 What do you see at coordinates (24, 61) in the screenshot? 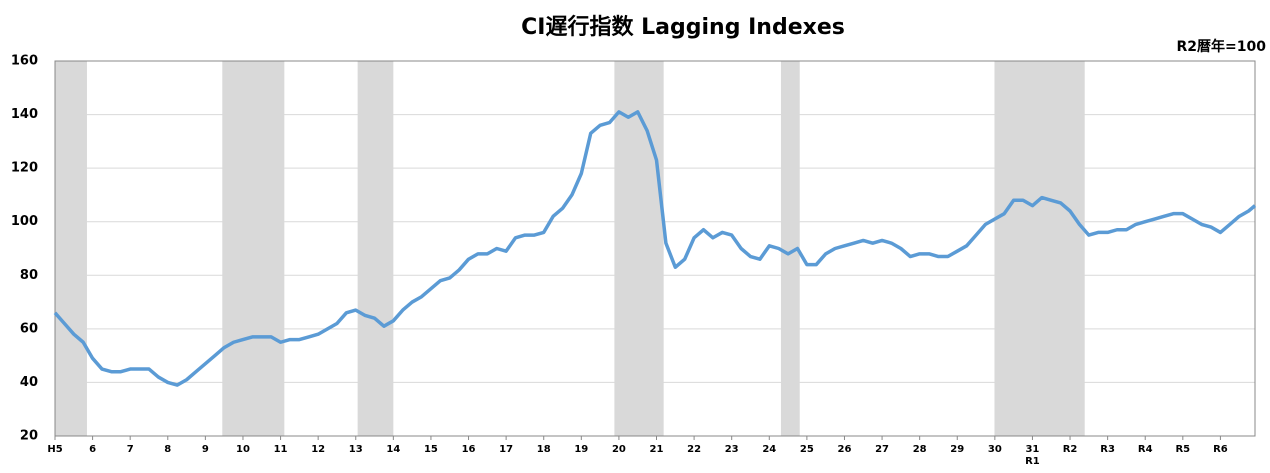
I see `y-tick-label: 160` at bounding box center [24, 61].